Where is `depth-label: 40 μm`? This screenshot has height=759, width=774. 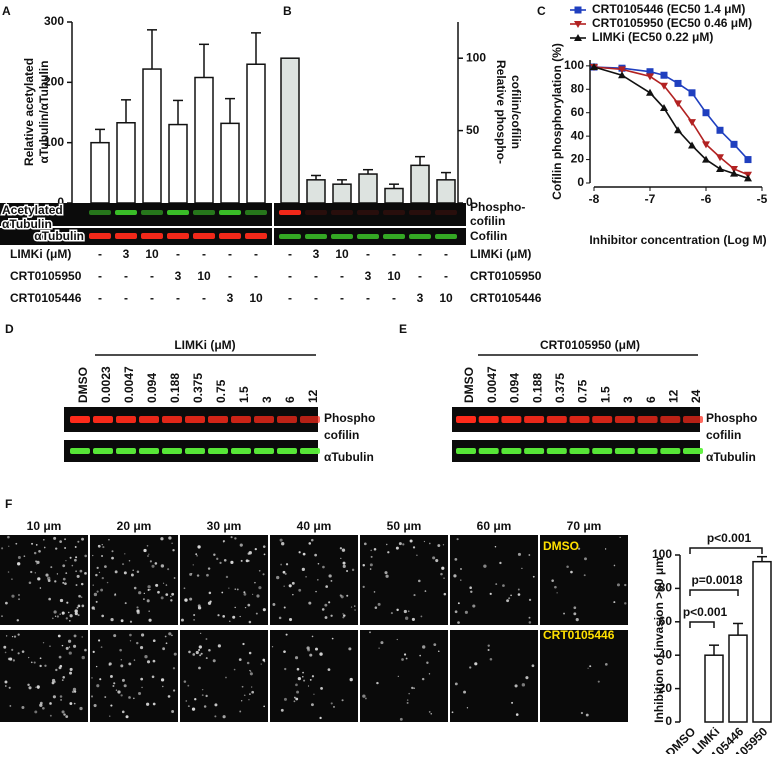
depth-label: 40 μm is located at coordinates (314, 526).